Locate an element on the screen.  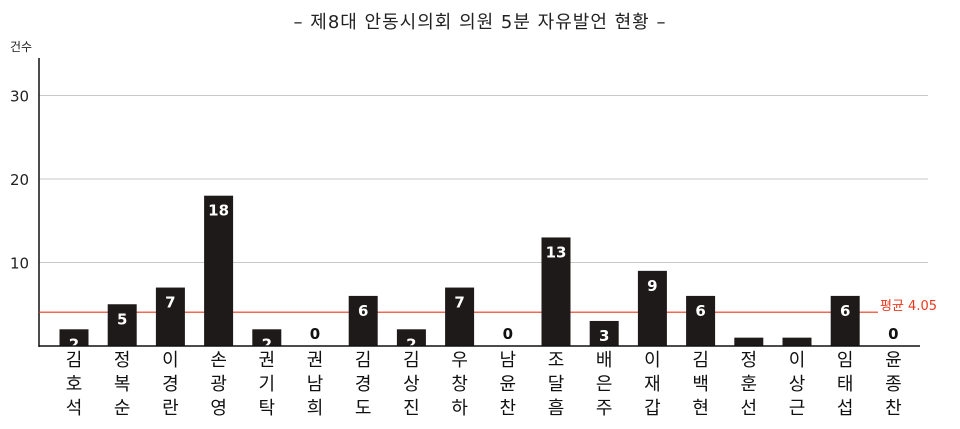
x-tick-label: 호 is located at coordinates (74, 384).